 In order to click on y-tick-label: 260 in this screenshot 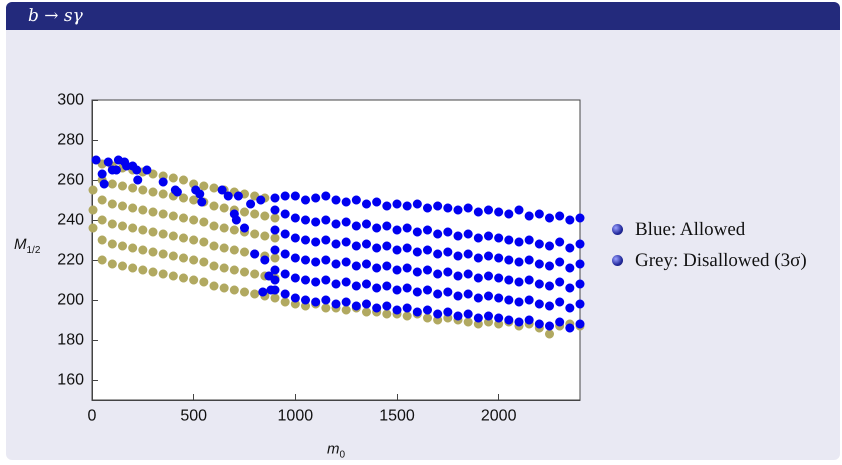, I will do `click(70, 180)`.